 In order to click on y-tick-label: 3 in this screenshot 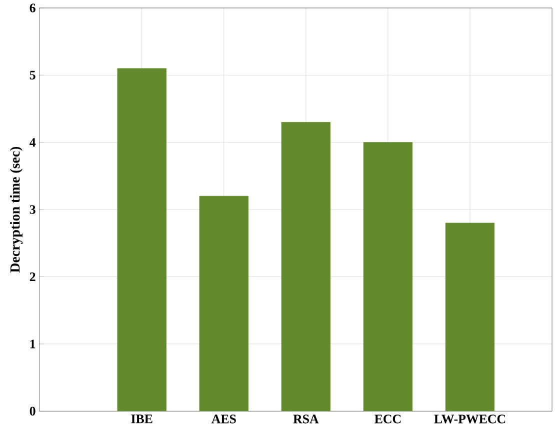, I will do `click(33, 209)`.